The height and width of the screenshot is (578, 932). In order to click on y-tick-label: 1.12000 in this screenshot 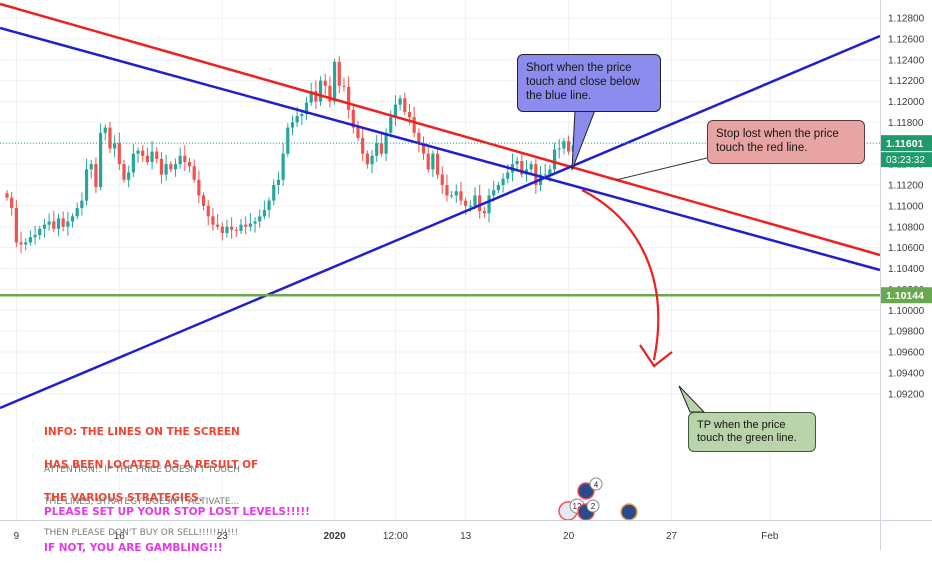, I will do `click(906, 102)`.